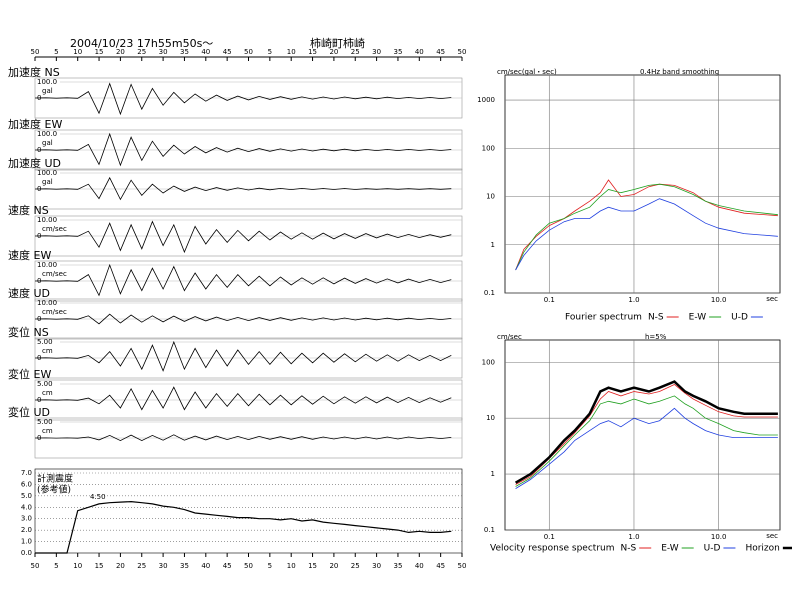  What do you see at coordinates (26, 496) in the screenshot?
I see `y-tick-label: 5.0` at bounding box center [26, 496].